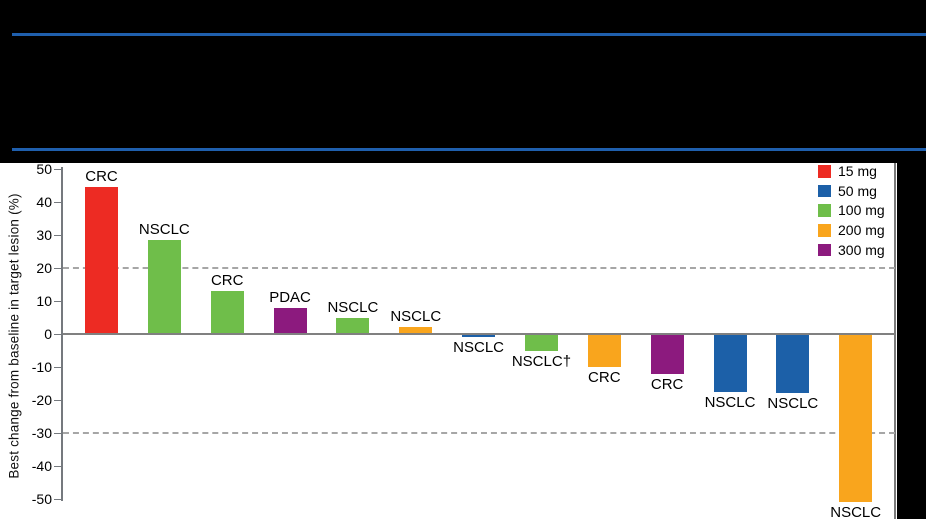  I want to click on y-tick-label: 30, so click(44, 235).